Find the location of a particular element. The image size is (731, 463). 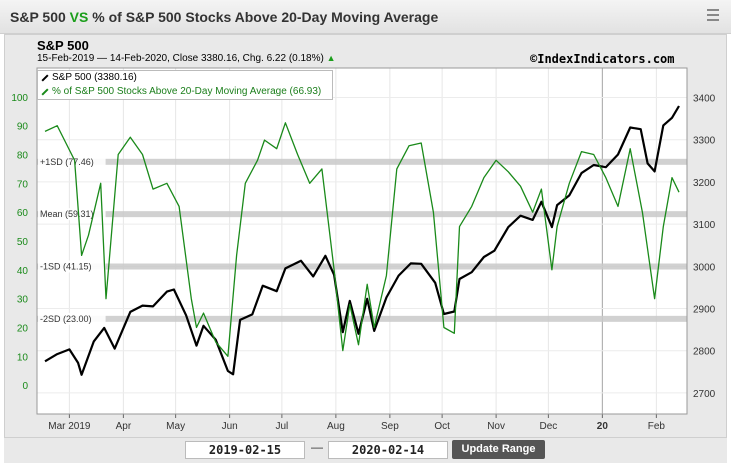

x-tick-label: May is located at coordinates (175, 426).